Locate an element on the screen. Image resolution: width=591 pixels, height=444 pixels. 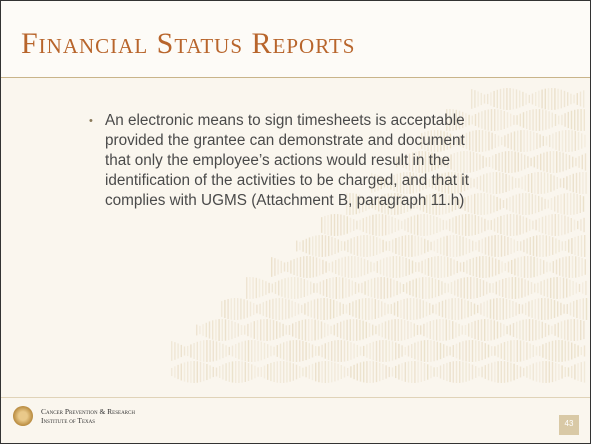
page-number-box is located at coordinates (569, 425).